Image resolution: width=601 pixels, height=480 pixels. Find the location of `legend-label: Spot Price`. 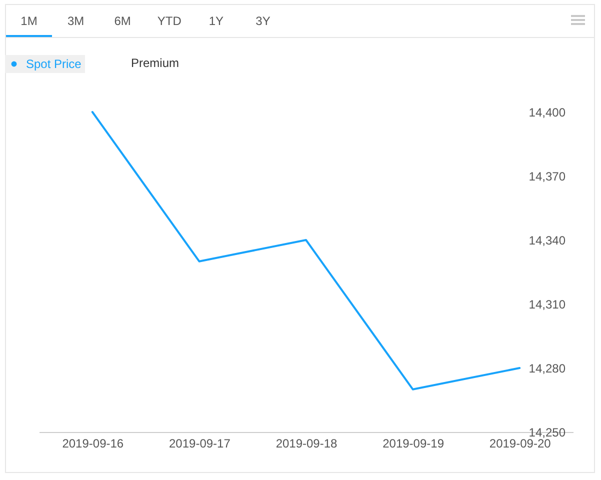

legend-label: Spot Price is located at coordinates (54, 64).